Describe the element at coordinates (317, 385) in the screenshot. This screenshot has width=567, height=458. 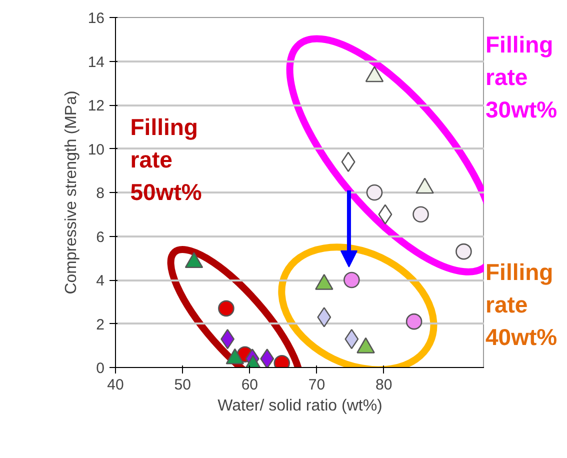
I see `x-tick-label: 70` at that location.